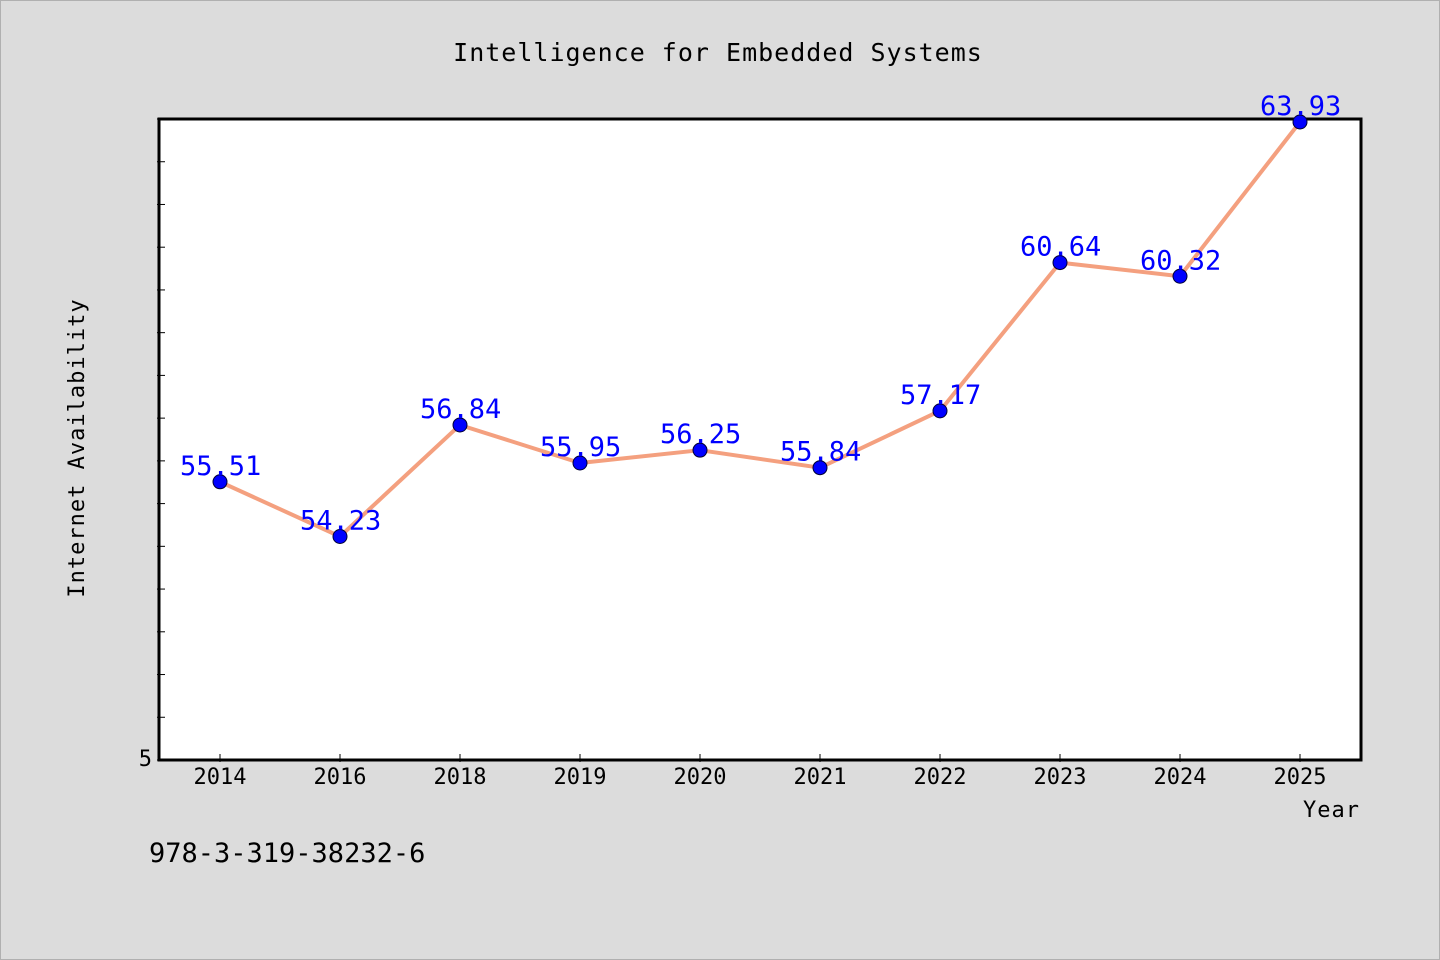 This screenshot has width=1440, height=960. Describe the element at coordinates (580, 777) in the screenshot. I see `x-tick-label: 2019` at that location.